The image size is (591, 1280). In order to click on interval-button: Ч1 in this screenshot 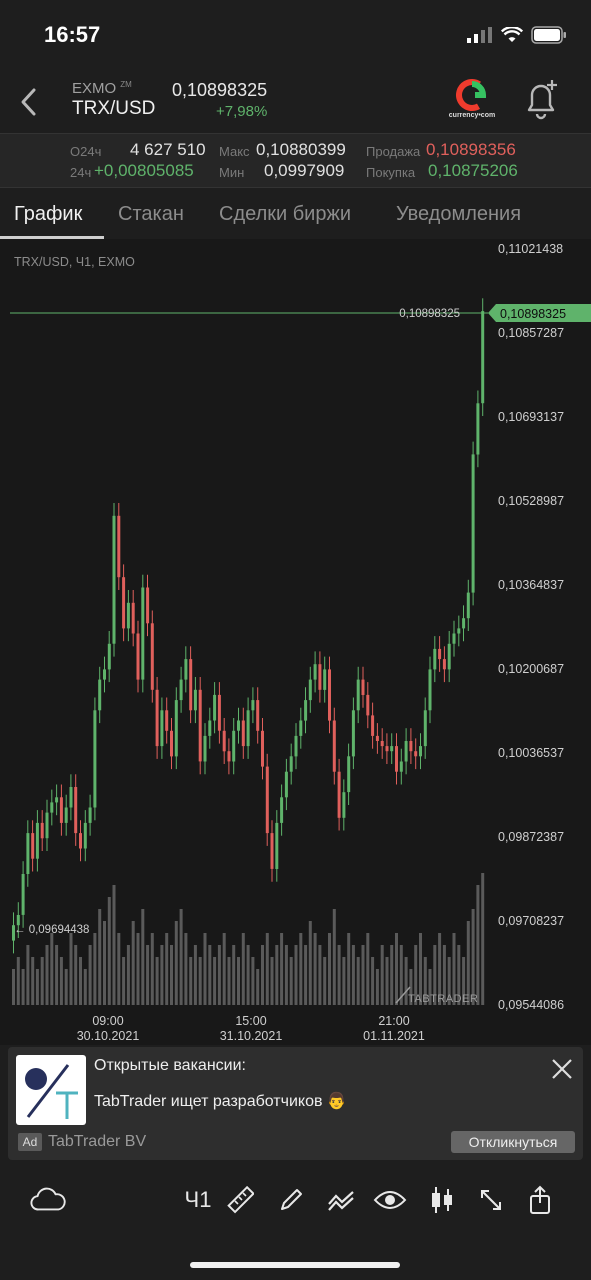, I will do `click(198, 1200)`.